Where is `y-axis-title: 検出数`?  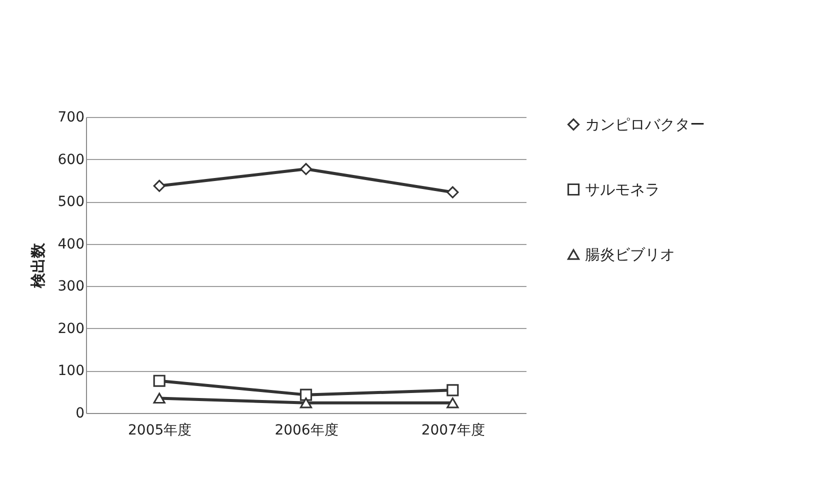
y-axis-title: 検出数 is located at coordinates (37, 265).